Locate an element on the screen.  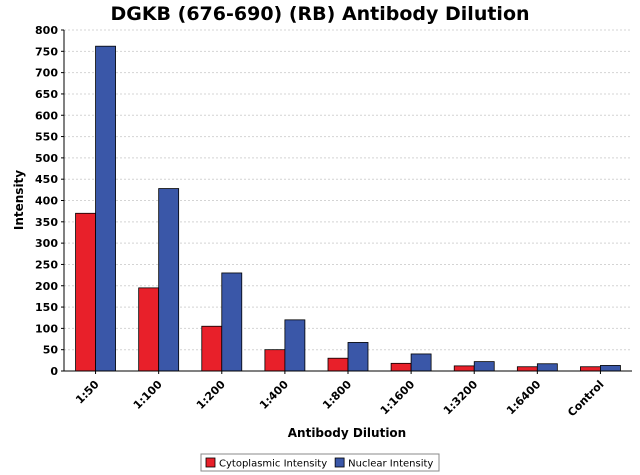
x-tick-label: 1:6400 is located at coordinates (524, 398).